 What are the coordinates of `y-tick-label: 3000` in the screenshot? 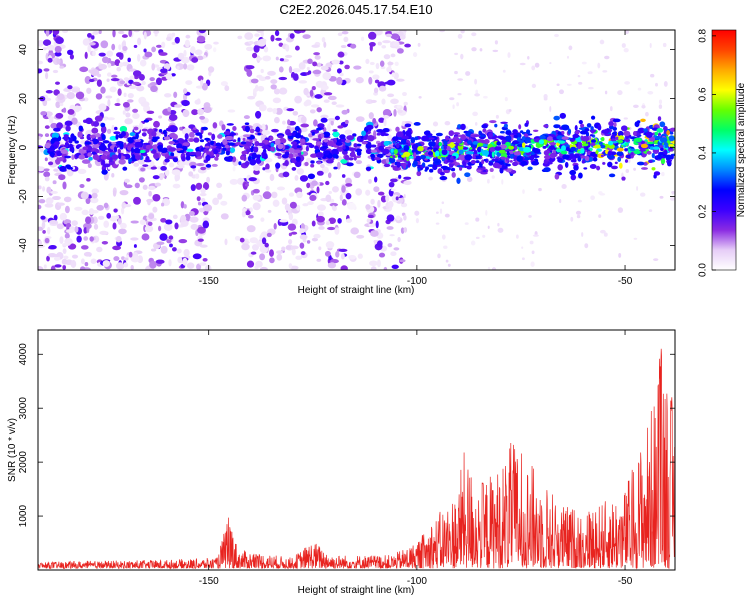 It's located at (23, 408).